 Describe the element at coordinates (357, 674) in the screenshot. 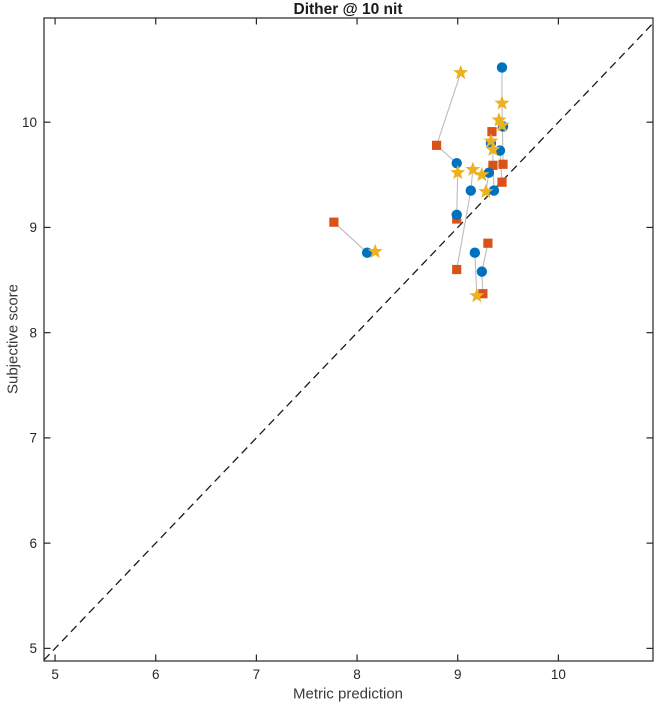

I see `x-tick-label: 8` at that location.